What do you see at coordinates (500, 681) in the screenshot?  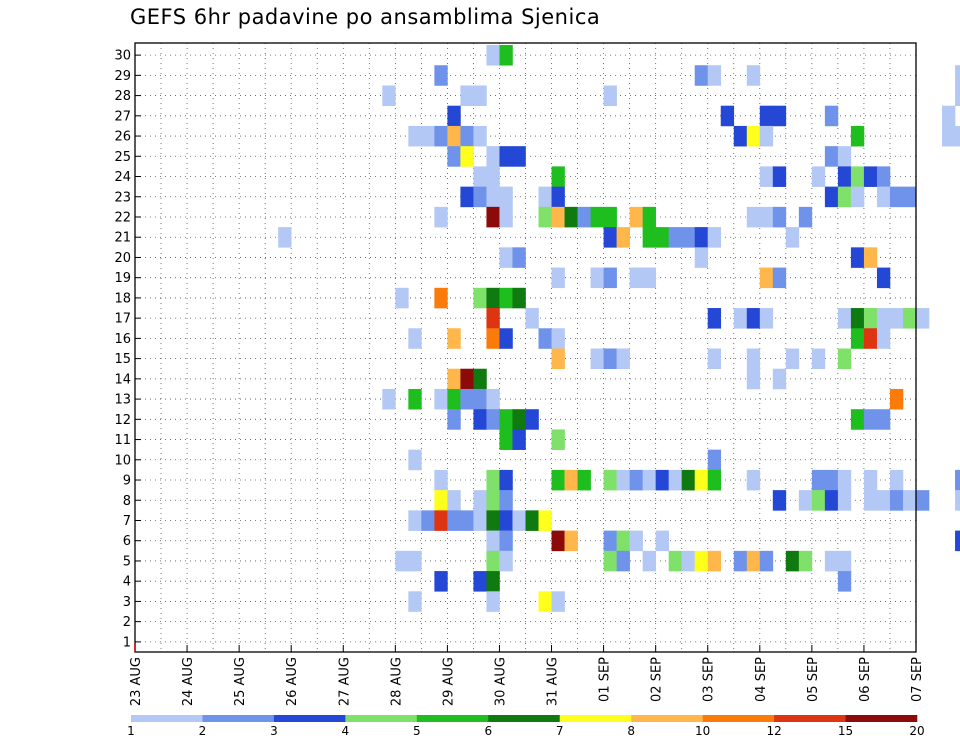 I see `x-tick-label: 30 AUG` at bounding box center [500, 681].